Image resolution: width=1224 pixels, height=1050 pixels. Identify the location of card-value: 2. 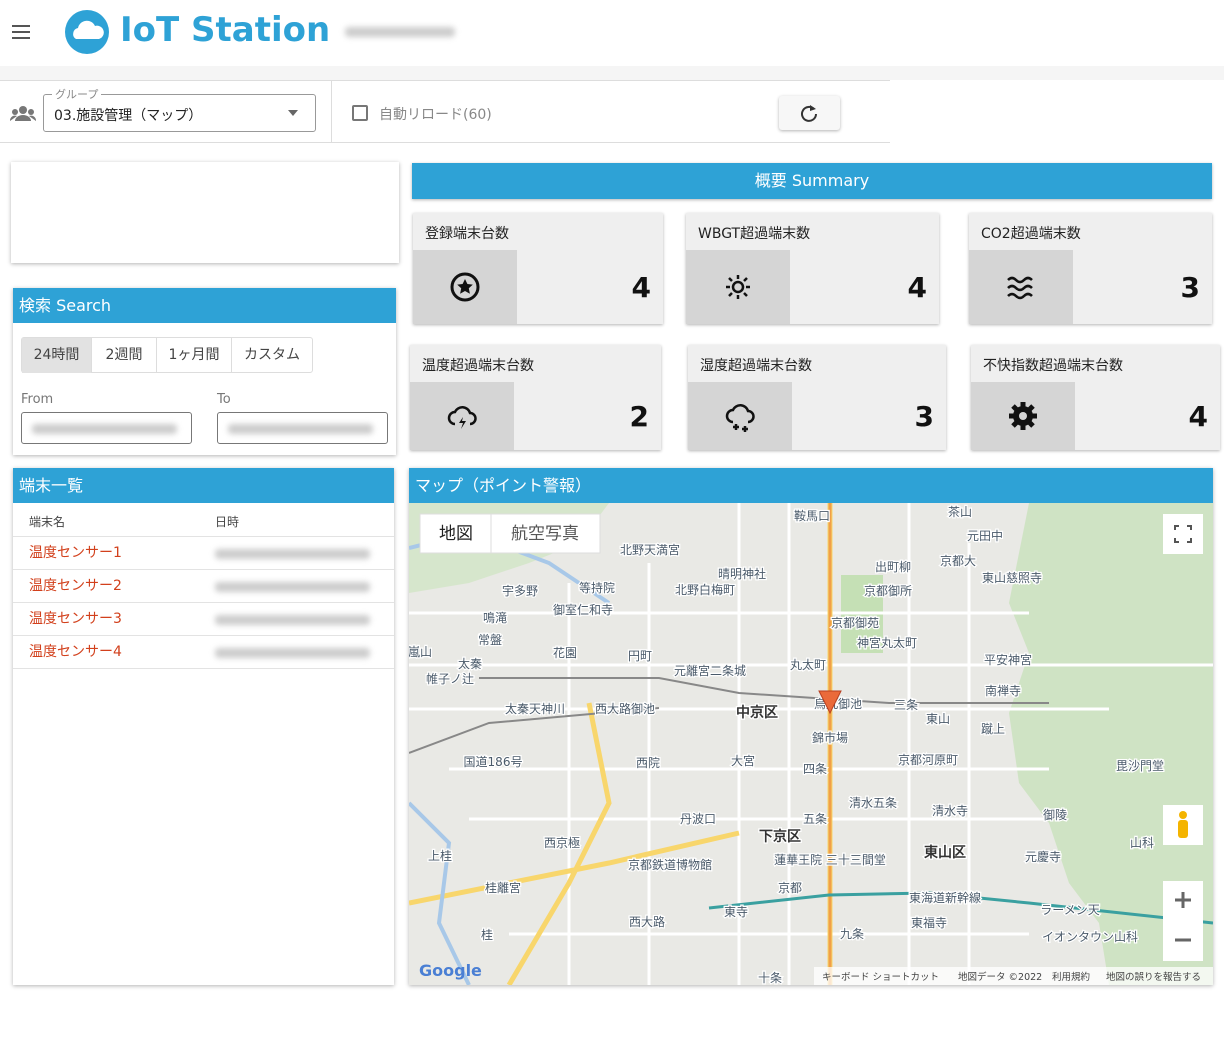
(639, 416).